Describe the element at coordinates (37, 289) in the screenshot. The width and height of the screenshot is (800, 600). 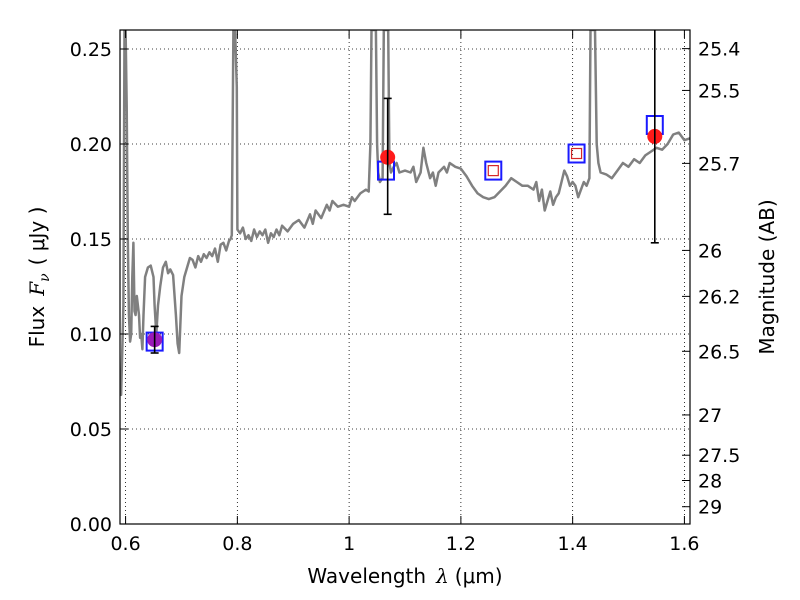
I see `y-axis-symbol: F` at that location.